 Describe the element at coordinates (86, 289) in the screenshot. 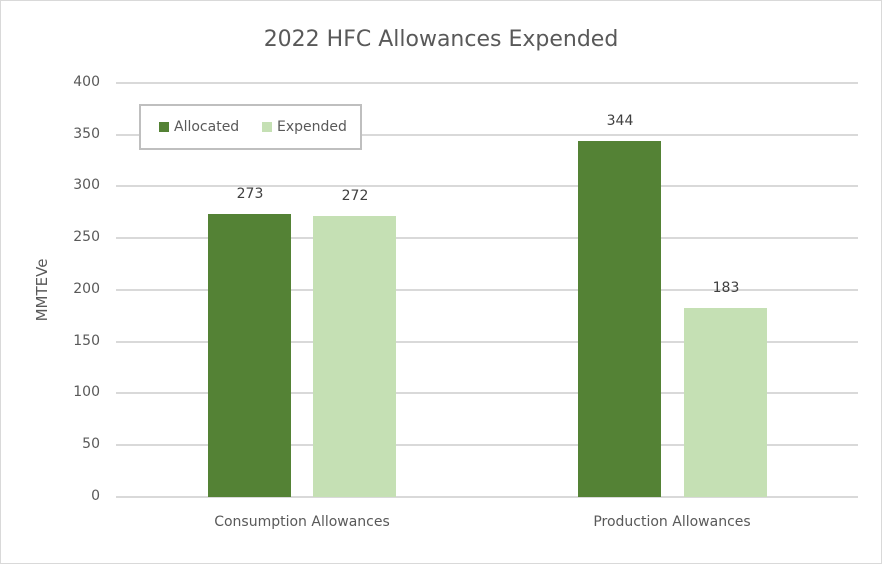

I see `y-tick-200: 200` at that location.